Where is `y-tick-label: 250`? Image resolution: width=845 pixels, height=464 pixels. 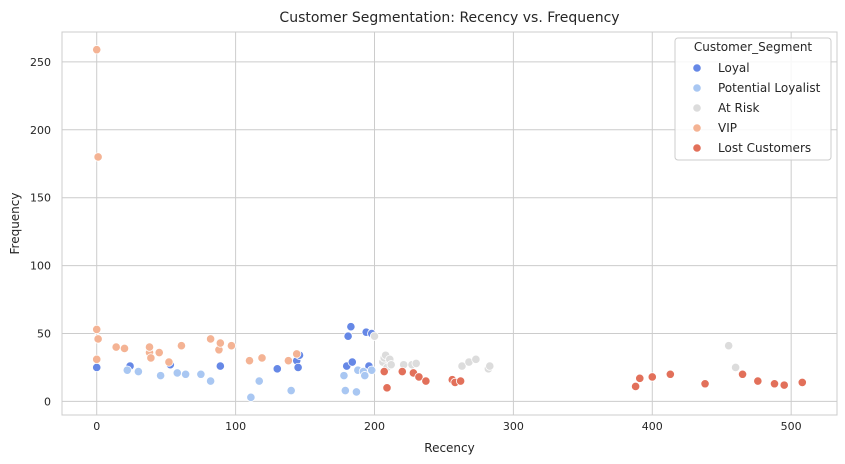
y-tick-label: 250 is located at coordinates (40, 62).